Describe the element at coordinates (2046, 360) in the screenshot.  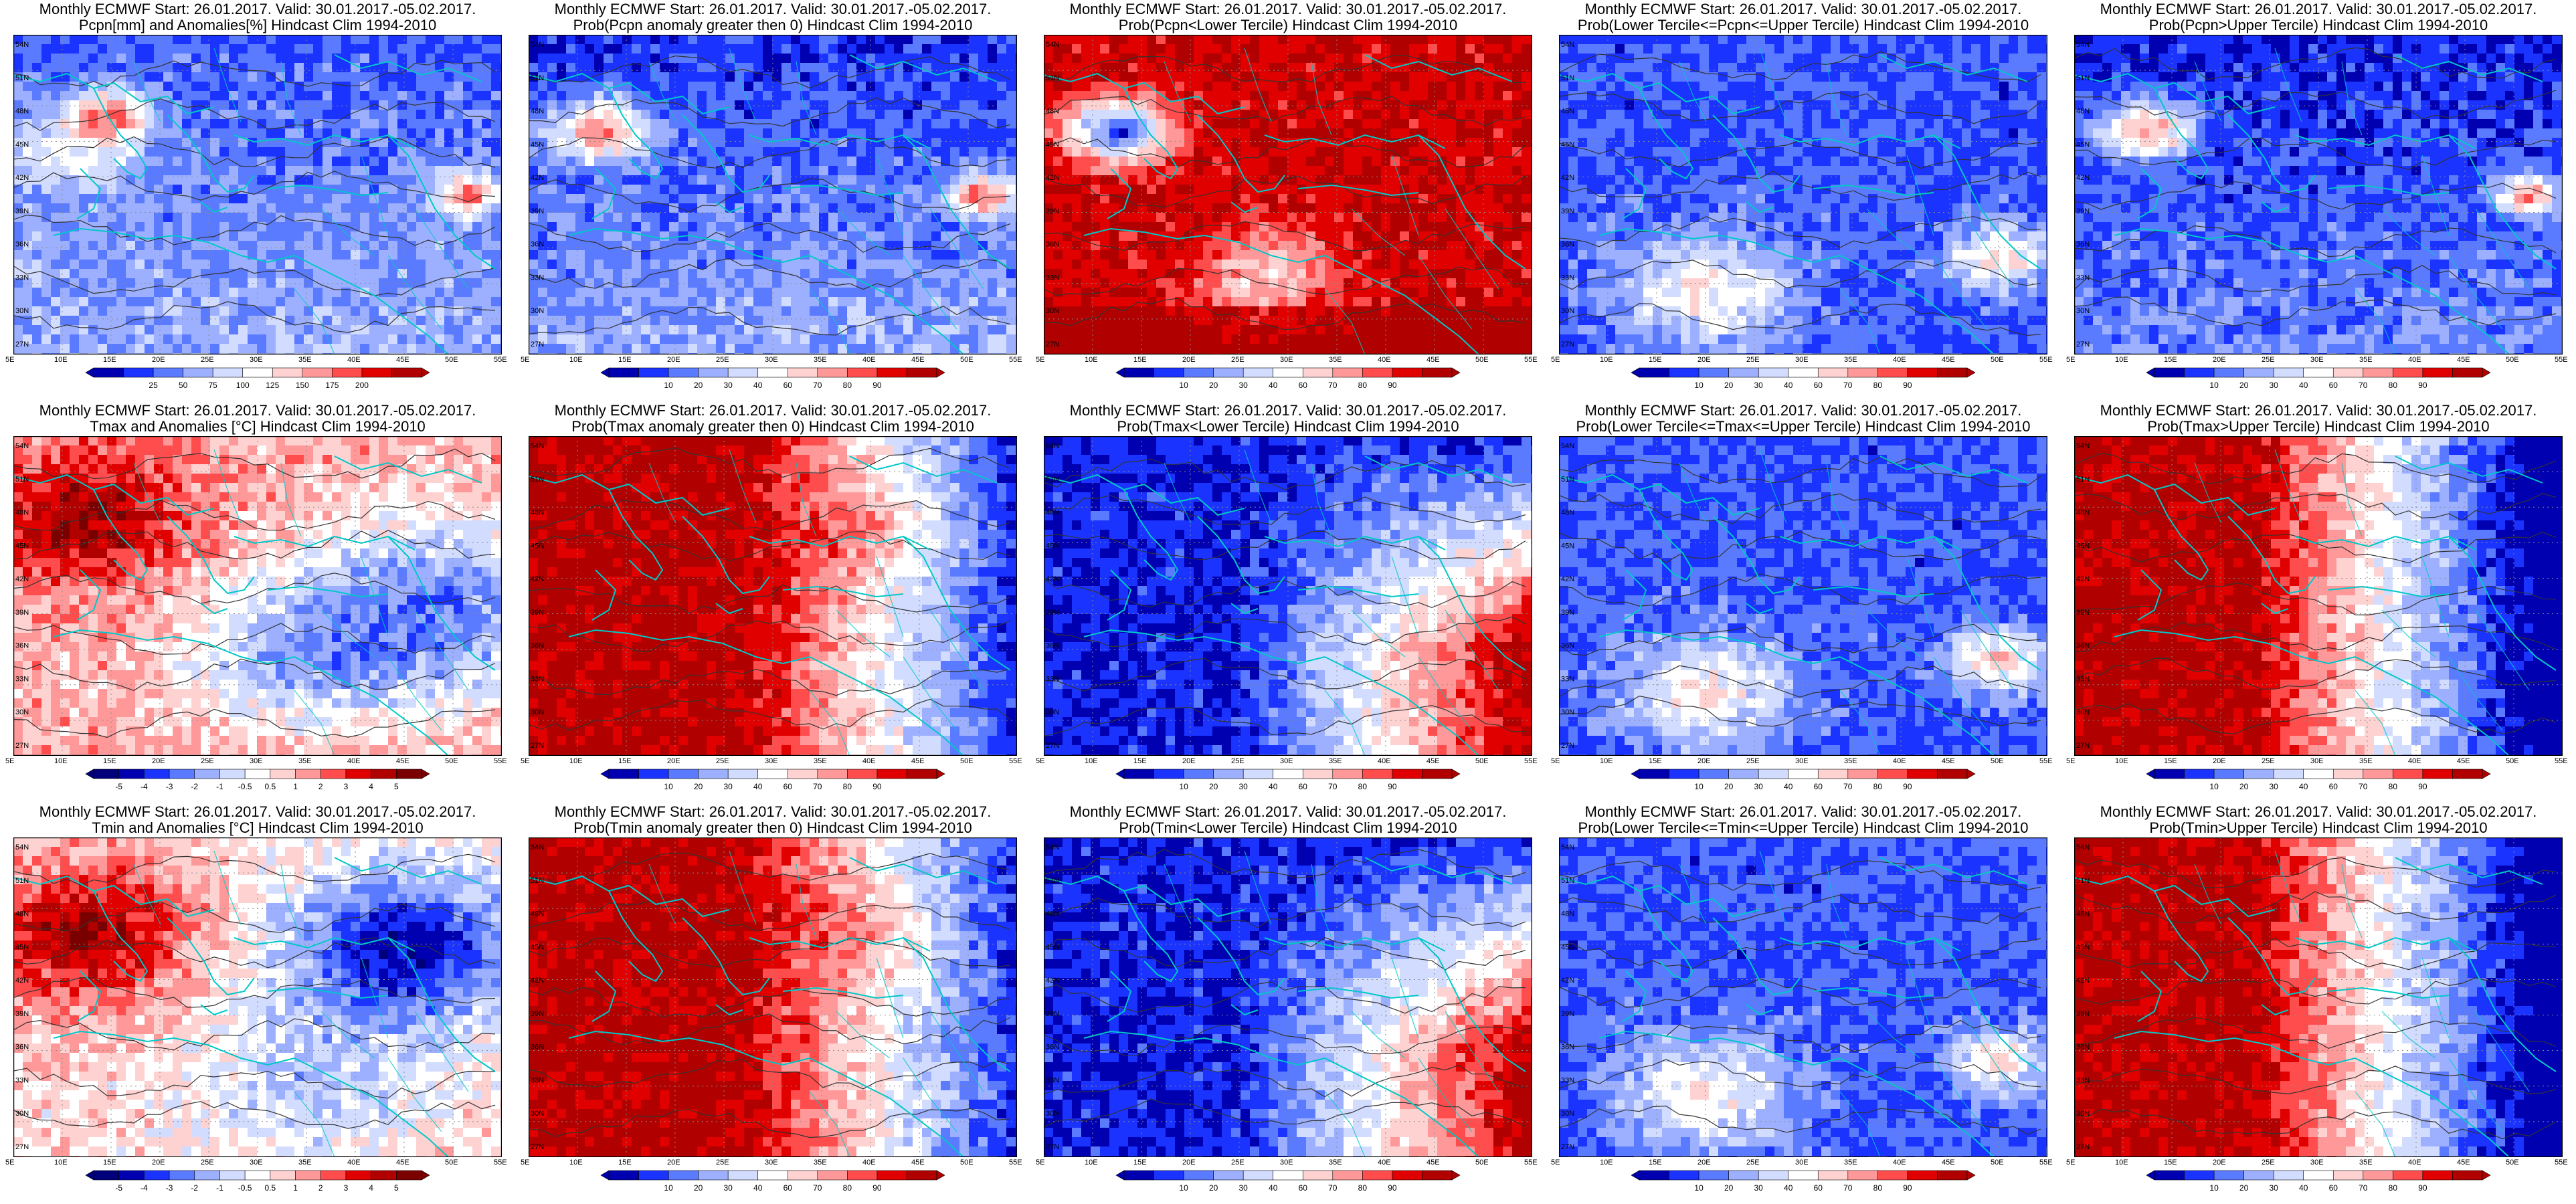
I see `lon-tick-label: 55E` at that location.